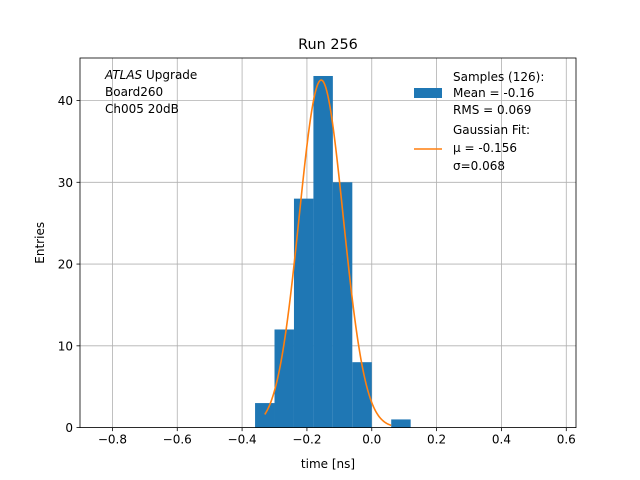 This screenshot has height=480, width=640. What do you see at coordinates (436, 440) in the screenshot?
I see `x-tick-label: 0.2` at bounding box center [436, 440].